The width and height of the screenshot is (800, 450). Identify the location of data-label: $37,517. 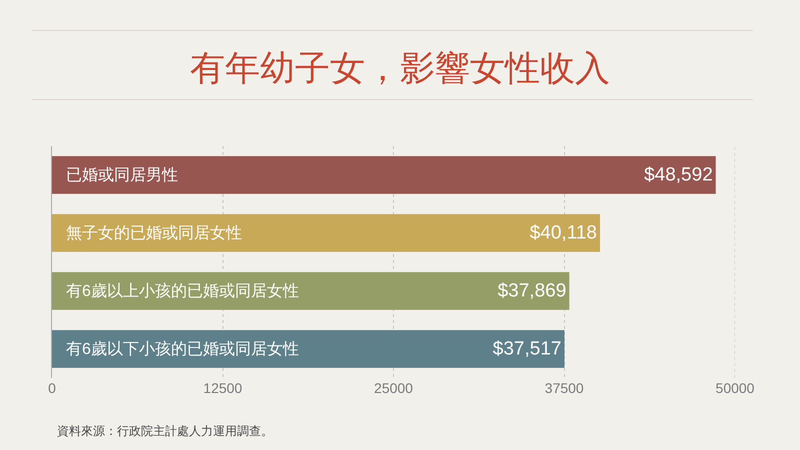
(527, 349).